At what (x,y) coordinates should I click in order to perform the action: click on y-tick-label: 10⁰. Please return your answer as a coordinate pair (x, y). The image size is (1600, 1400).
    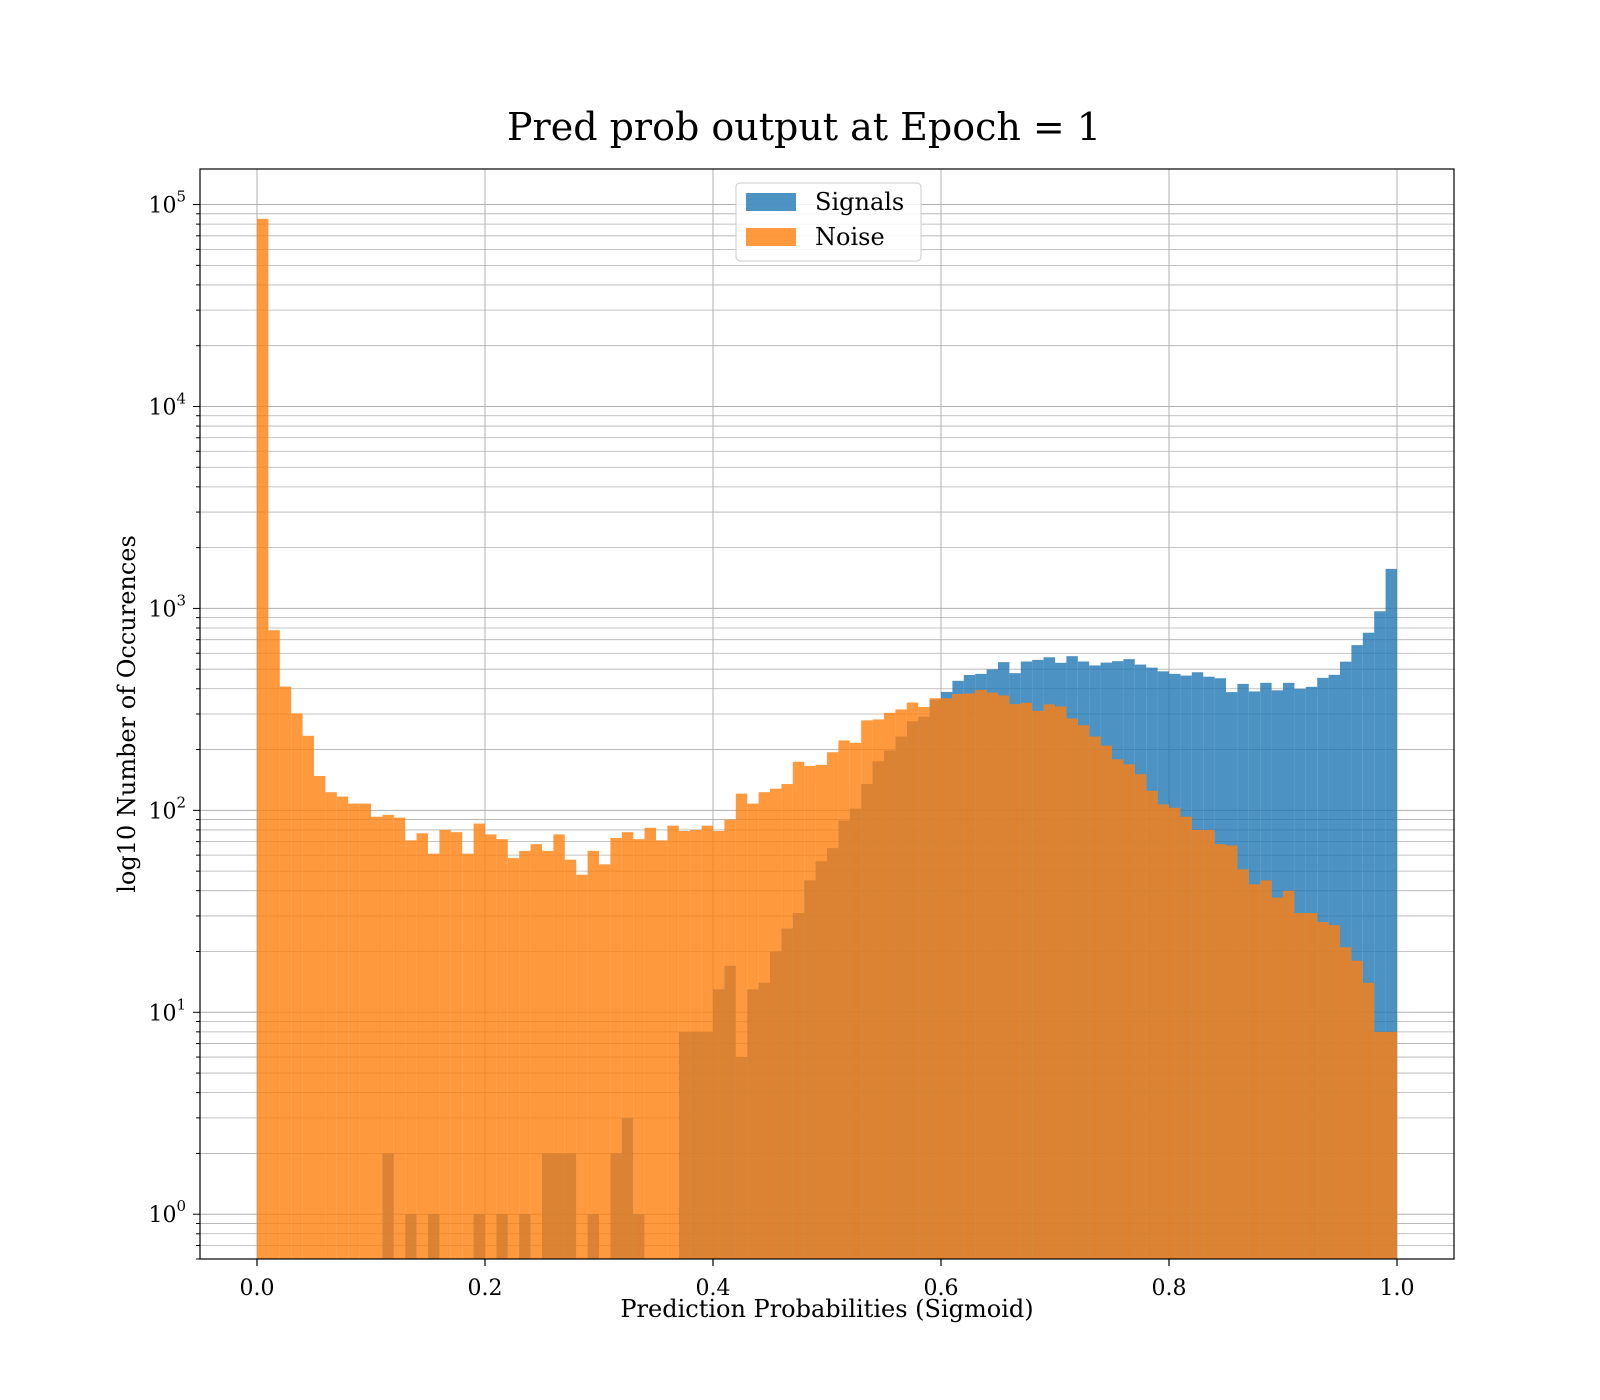
    Looking at the image, I should click on (167, 1212).